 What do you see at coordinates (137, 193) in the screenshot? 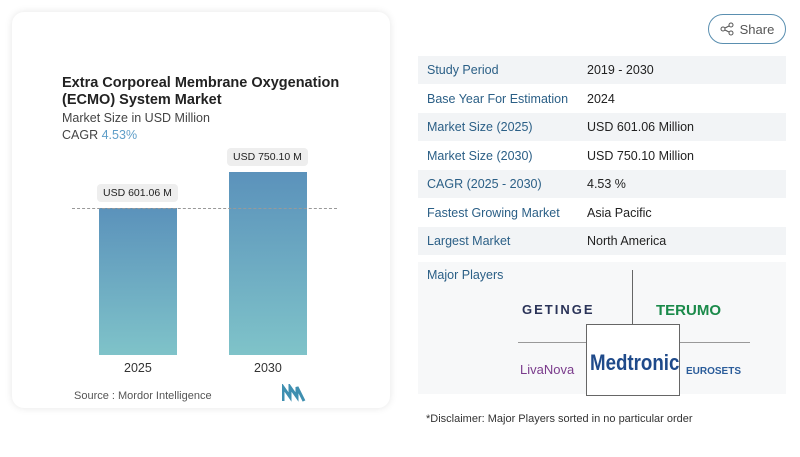
I see `data-label: USD 601.06 M` at bounding box center [137, 193].